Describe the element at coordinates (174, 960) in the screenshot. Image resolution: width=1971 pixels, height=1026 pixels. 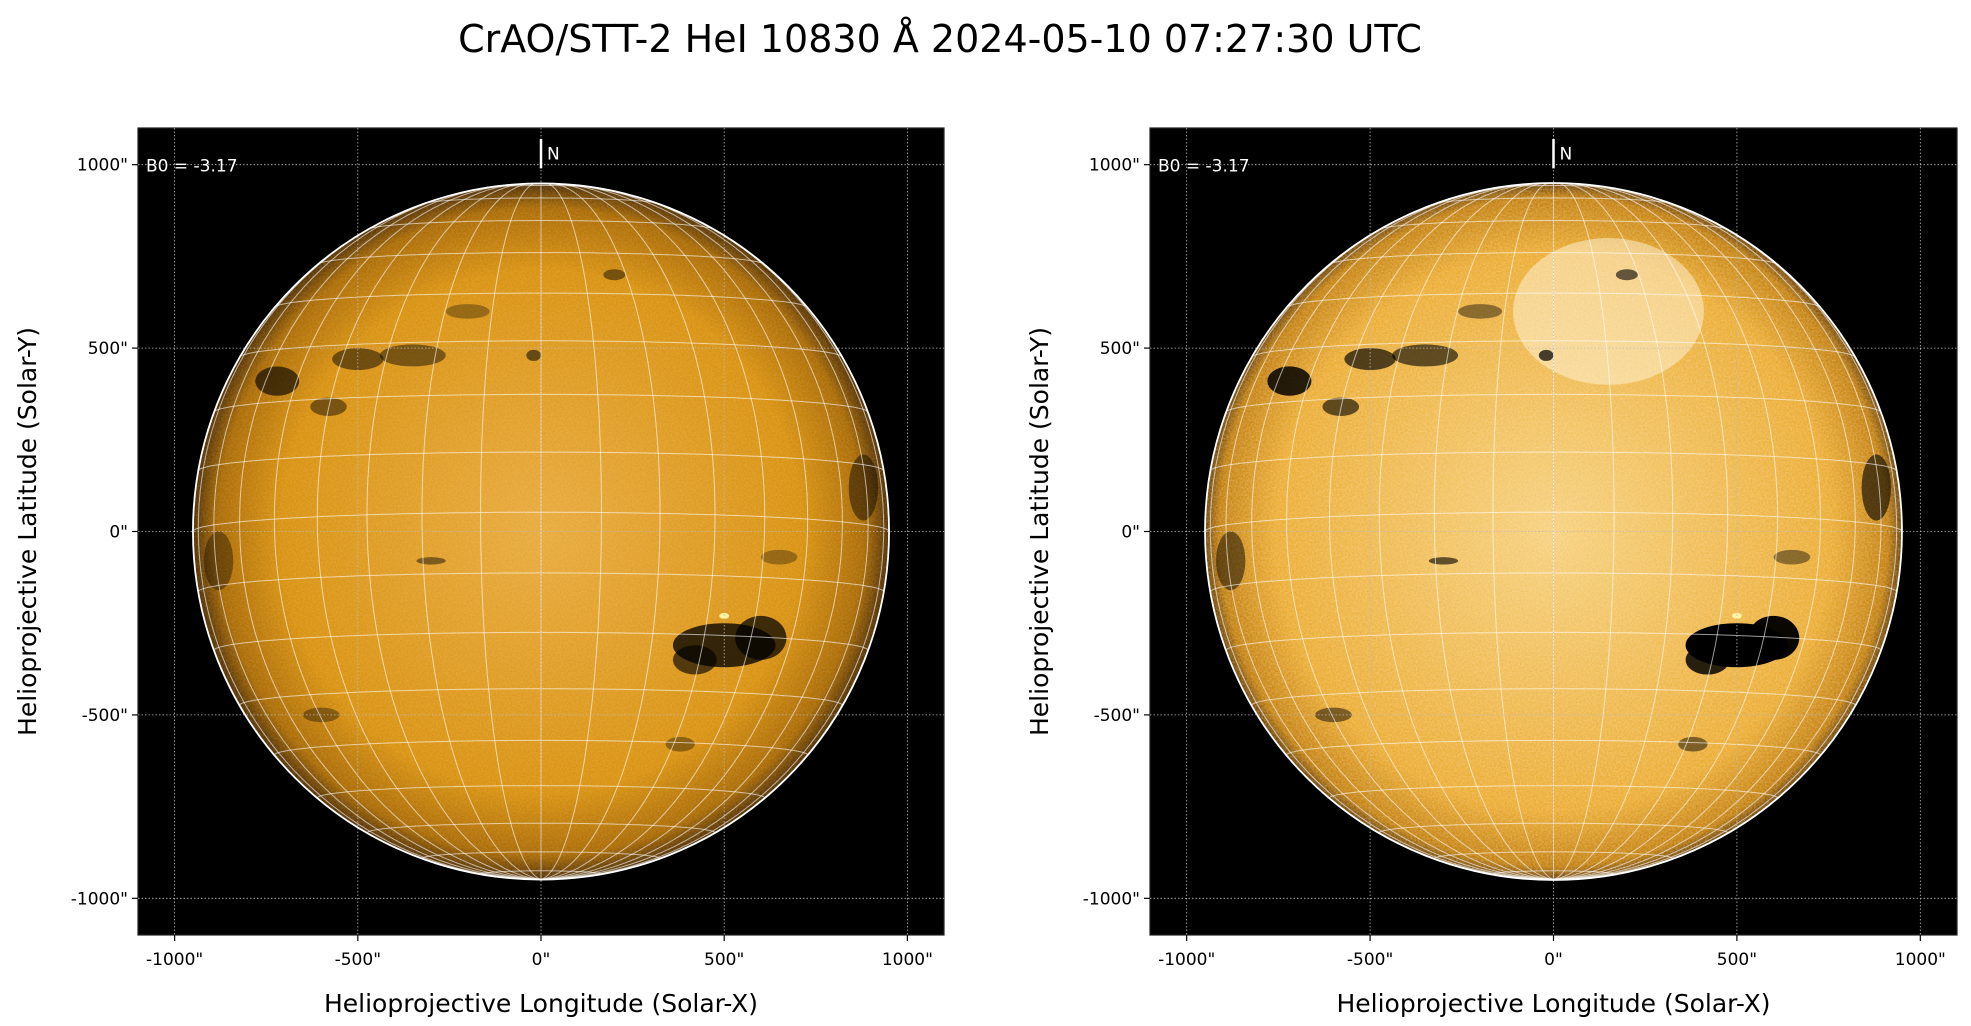
I see `x-tick-label: -1000"` at that location.